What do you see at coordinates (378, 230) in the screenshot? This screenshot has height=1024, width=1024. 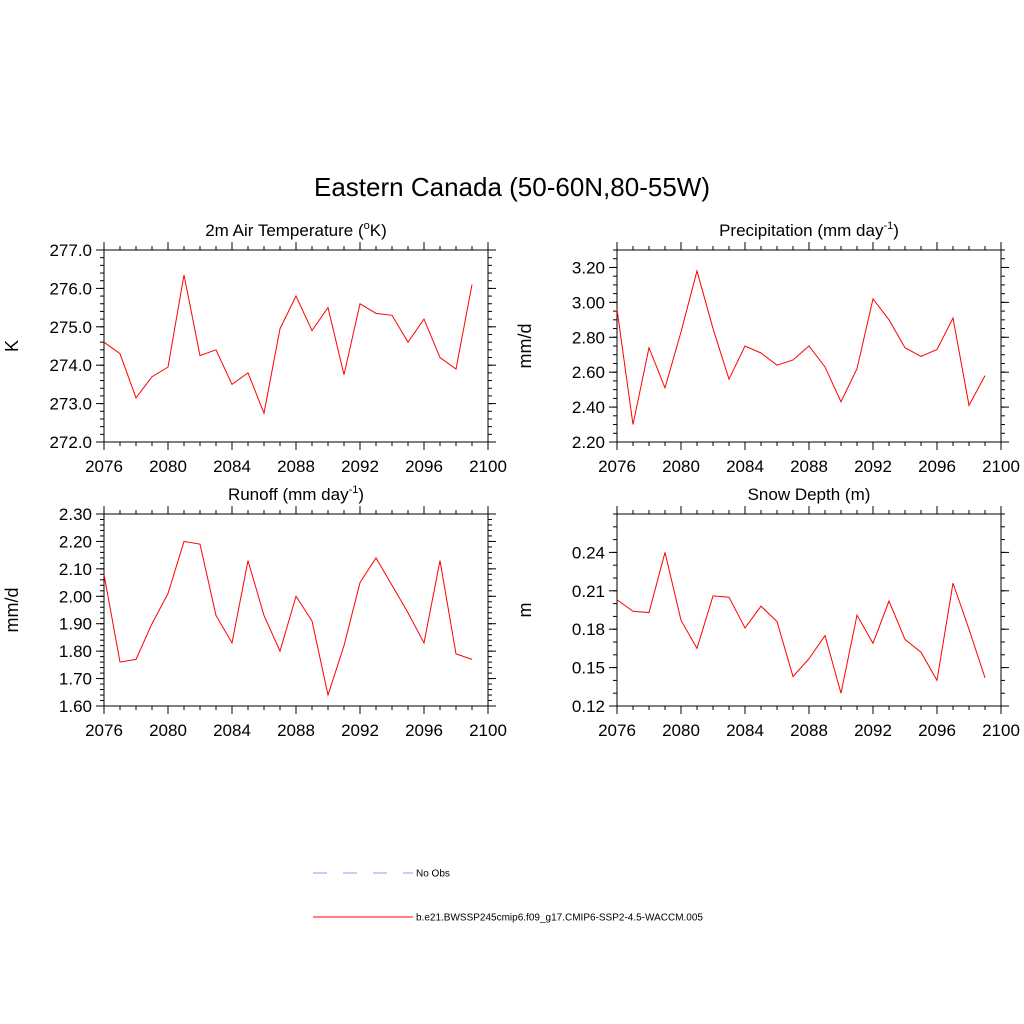 I see `panel-title-post: K)` at bounding box center [378, 230].